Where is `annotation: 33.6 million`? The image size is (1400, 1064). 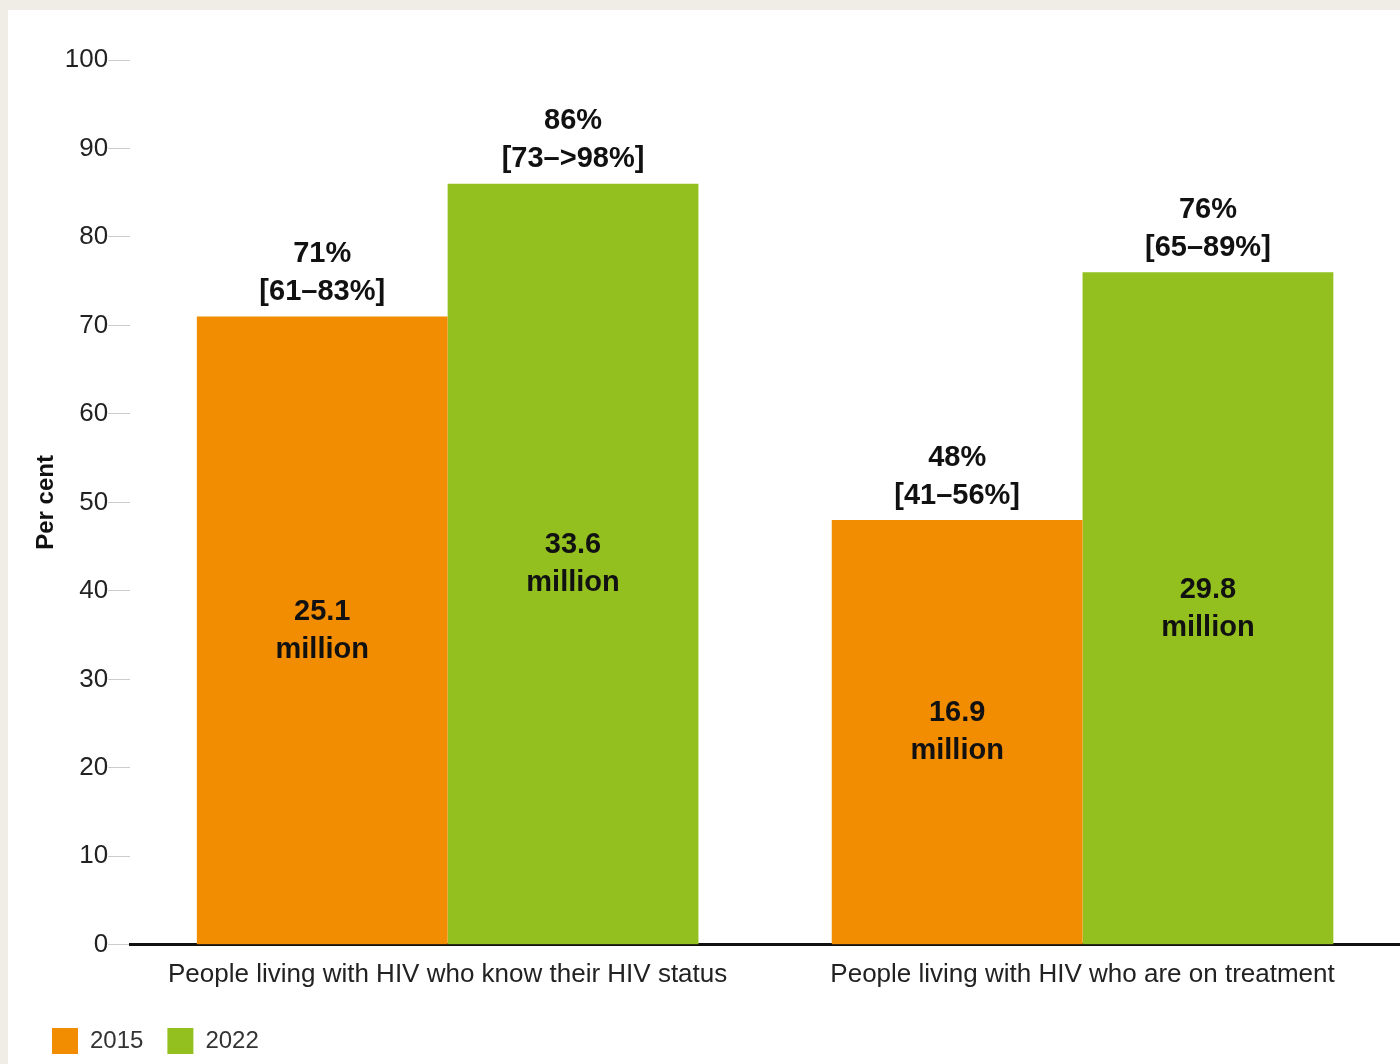
annotation: 33.6 million is located at coordinates (573, 562).